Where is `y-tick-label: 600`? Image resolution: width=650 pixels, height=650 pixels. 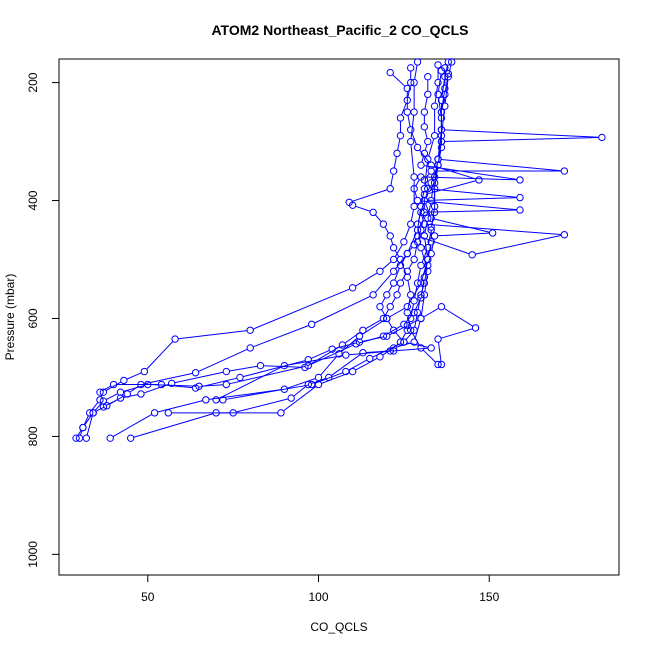
y-tick-label: 600 is located at coordinates (33, 318).